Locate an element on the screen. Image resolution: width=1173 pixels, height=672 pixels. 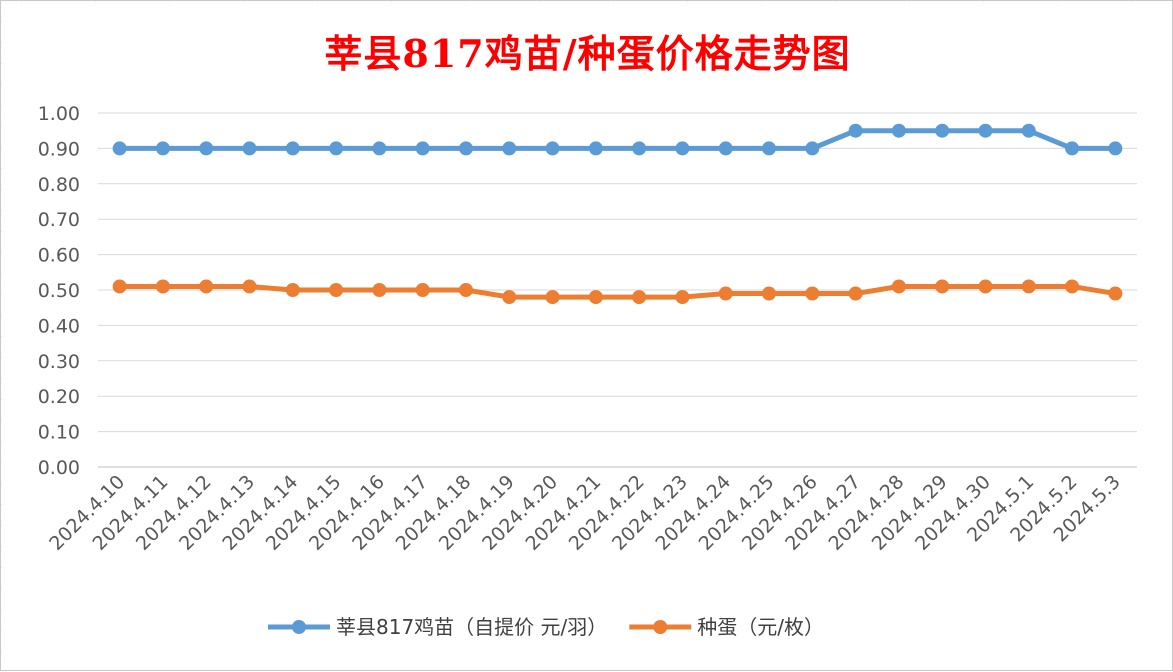
y-tick-label: 1.00 is located at coordinates (59, 114).